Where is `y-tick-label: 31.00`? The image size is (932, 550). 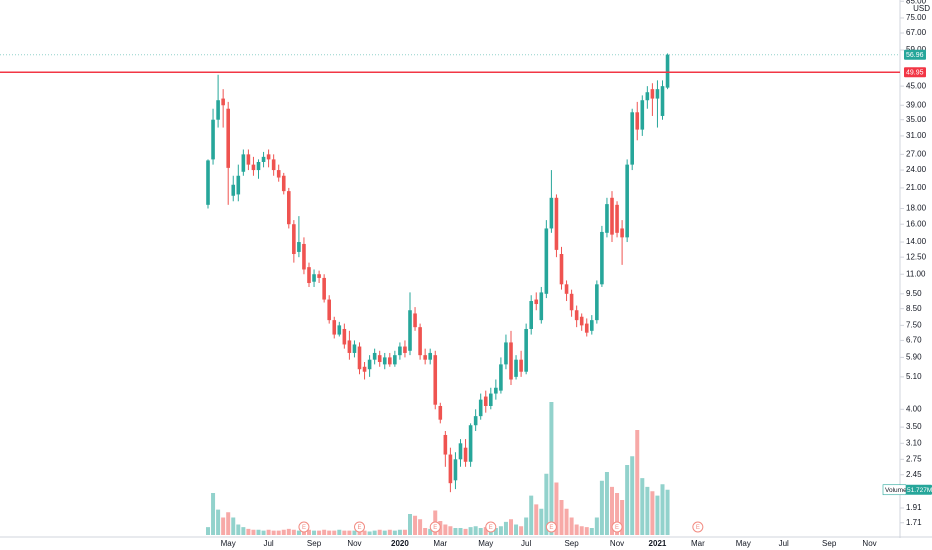
y-tick-label: 31.00 is located at coordinates (916, 135).